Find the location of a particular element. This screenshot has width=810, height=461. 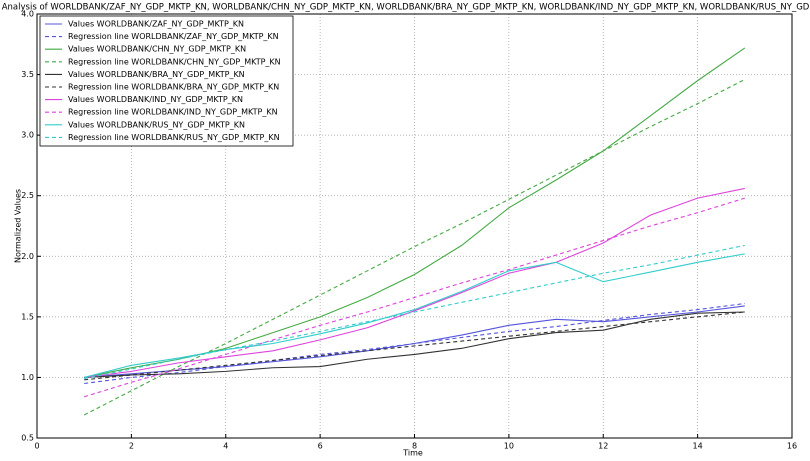

y-tick-label: 1.5 is located at coordinates (27, 316).